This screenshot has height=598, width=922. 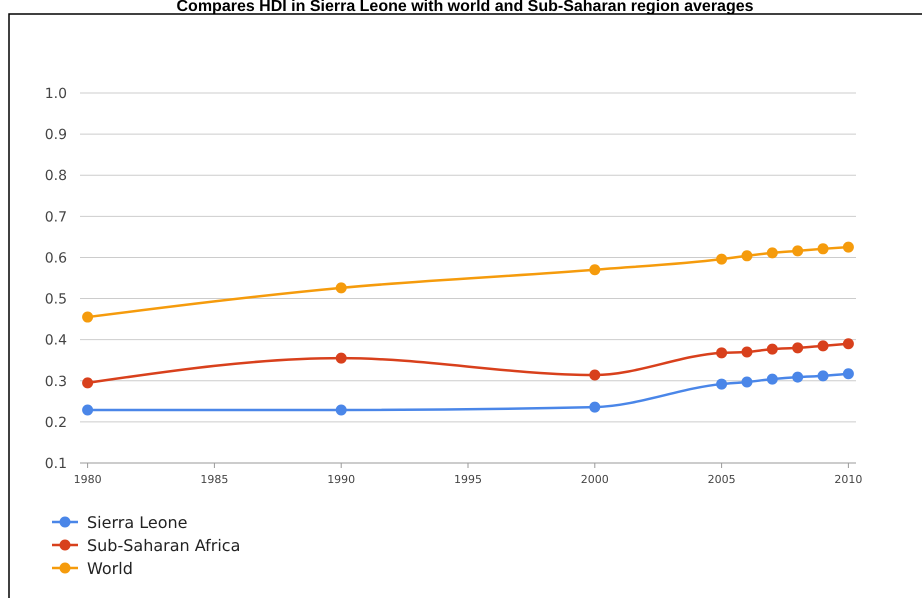 I want to click on x-tick-label: 2005, so click(x=722, y=479).